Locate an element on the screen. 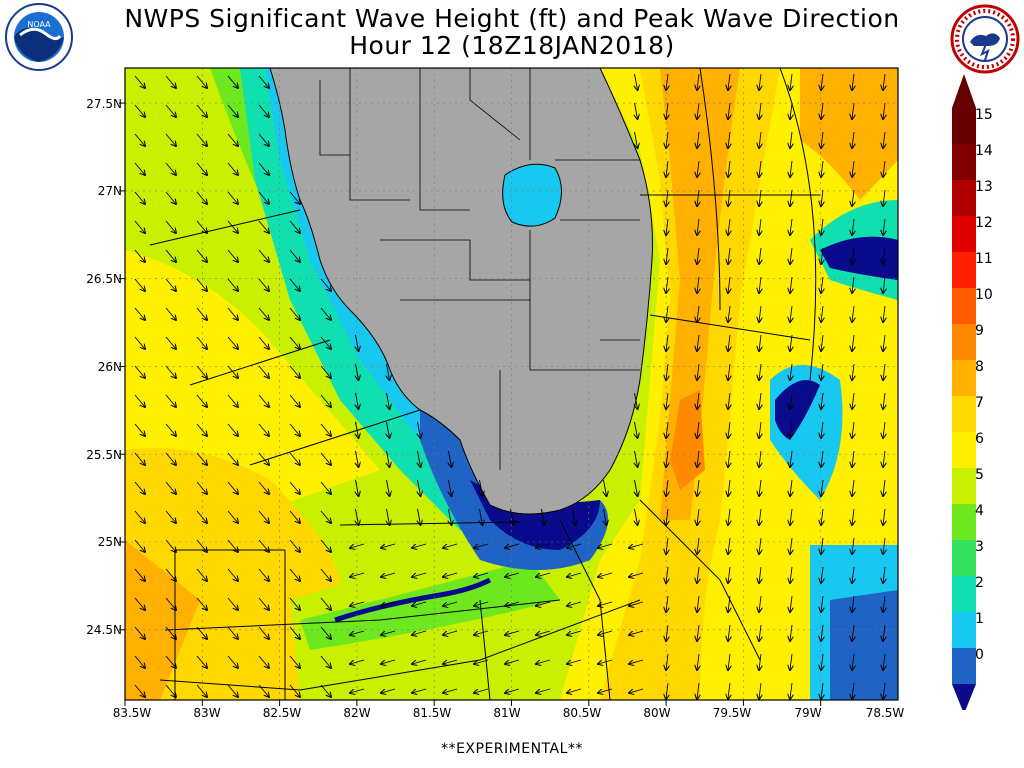 Image resolution: width=1024 pixels, height=768 pixels. legend-arrow-min is located at coordinates (964, 697).